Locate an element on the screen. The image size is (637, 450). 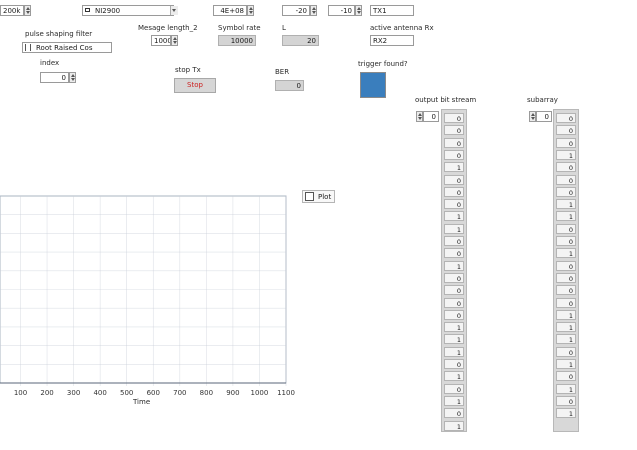
output-bit-stream-index-spinner is located at coordinates (419, 116).